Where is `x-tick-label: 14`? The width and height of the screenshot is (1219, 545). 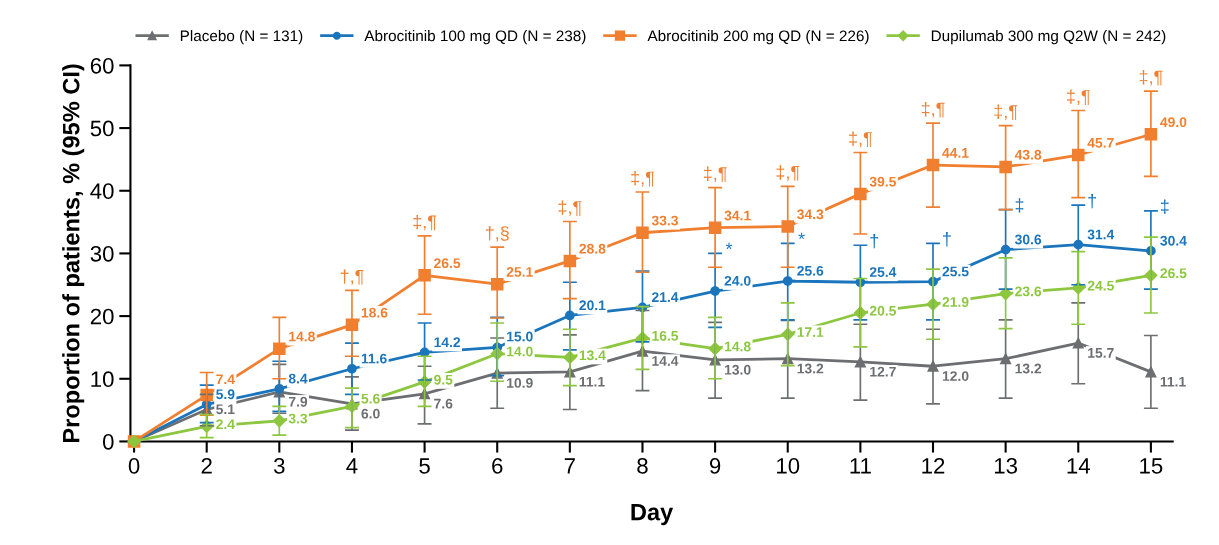
x-tick-label: 14 is located at coordinates (1078, 466).